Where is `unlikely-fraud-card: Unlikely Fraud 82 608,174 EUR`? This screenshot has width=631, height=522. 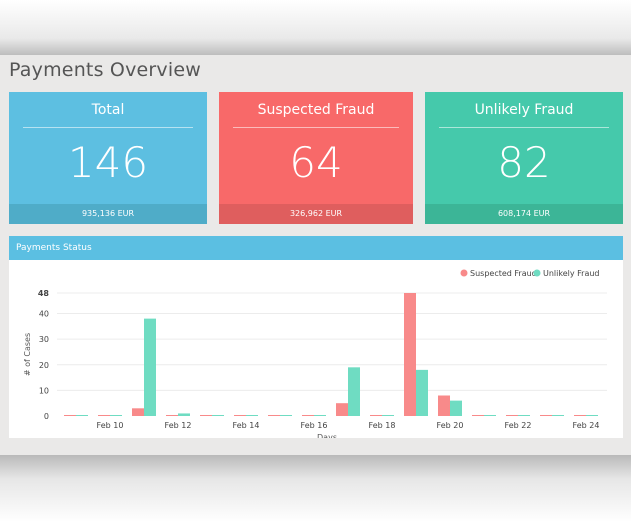
unlikely-fraud-card: Unlikely Fraud 82 608,174 EUR is located at coordinates (524, 158).